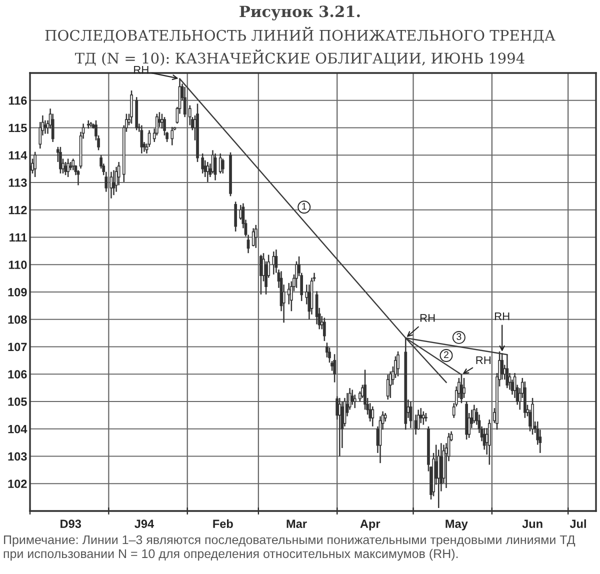  I want to click on x-tick-label: D93, so click(71, 524).